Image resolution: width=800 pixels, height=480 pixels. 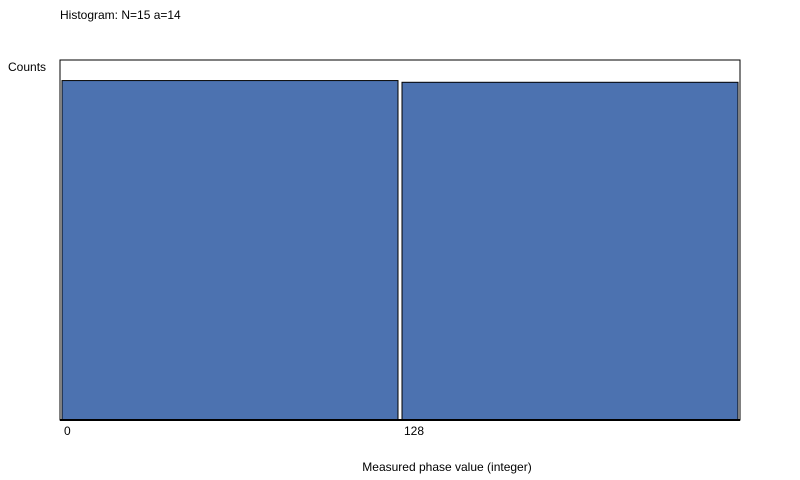 I want to click on chart-title: Histogram: N=15 a=14, so click(x=120, y=15).